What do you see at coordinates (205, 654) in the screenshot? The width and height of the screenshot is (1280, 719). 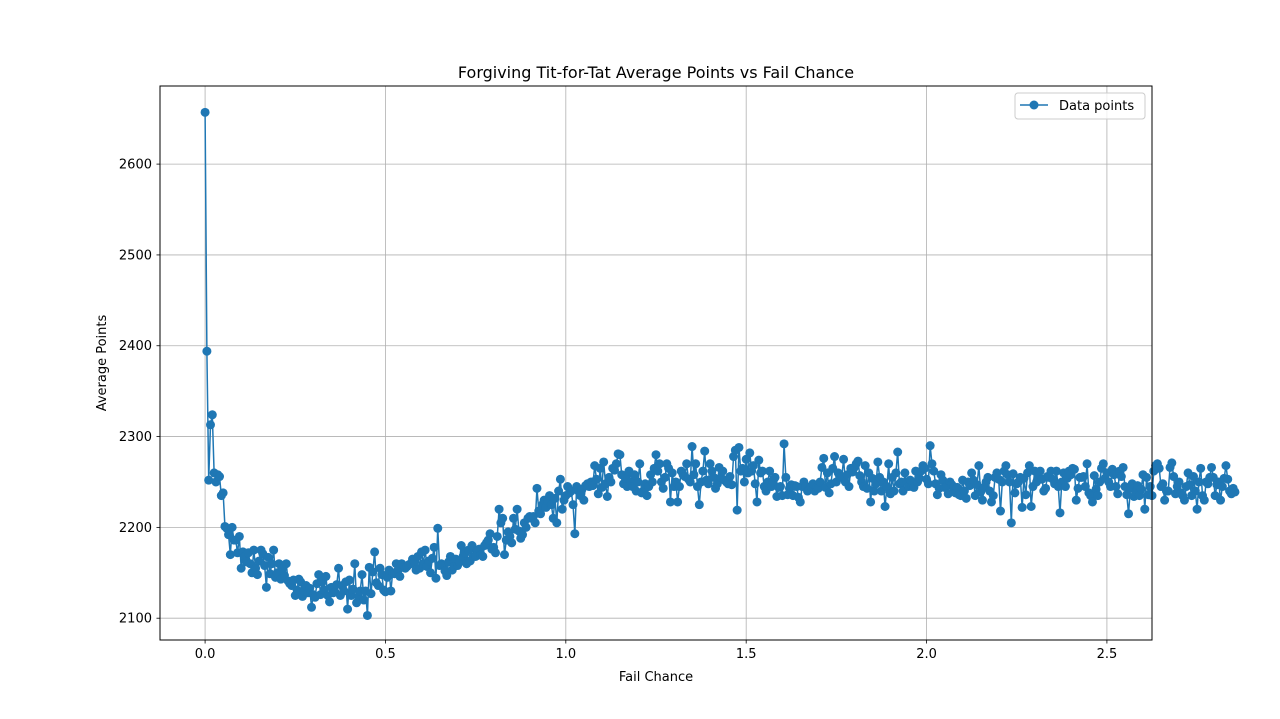 I see `x-tick-label: 0.0` at bounding box center [205, 654].